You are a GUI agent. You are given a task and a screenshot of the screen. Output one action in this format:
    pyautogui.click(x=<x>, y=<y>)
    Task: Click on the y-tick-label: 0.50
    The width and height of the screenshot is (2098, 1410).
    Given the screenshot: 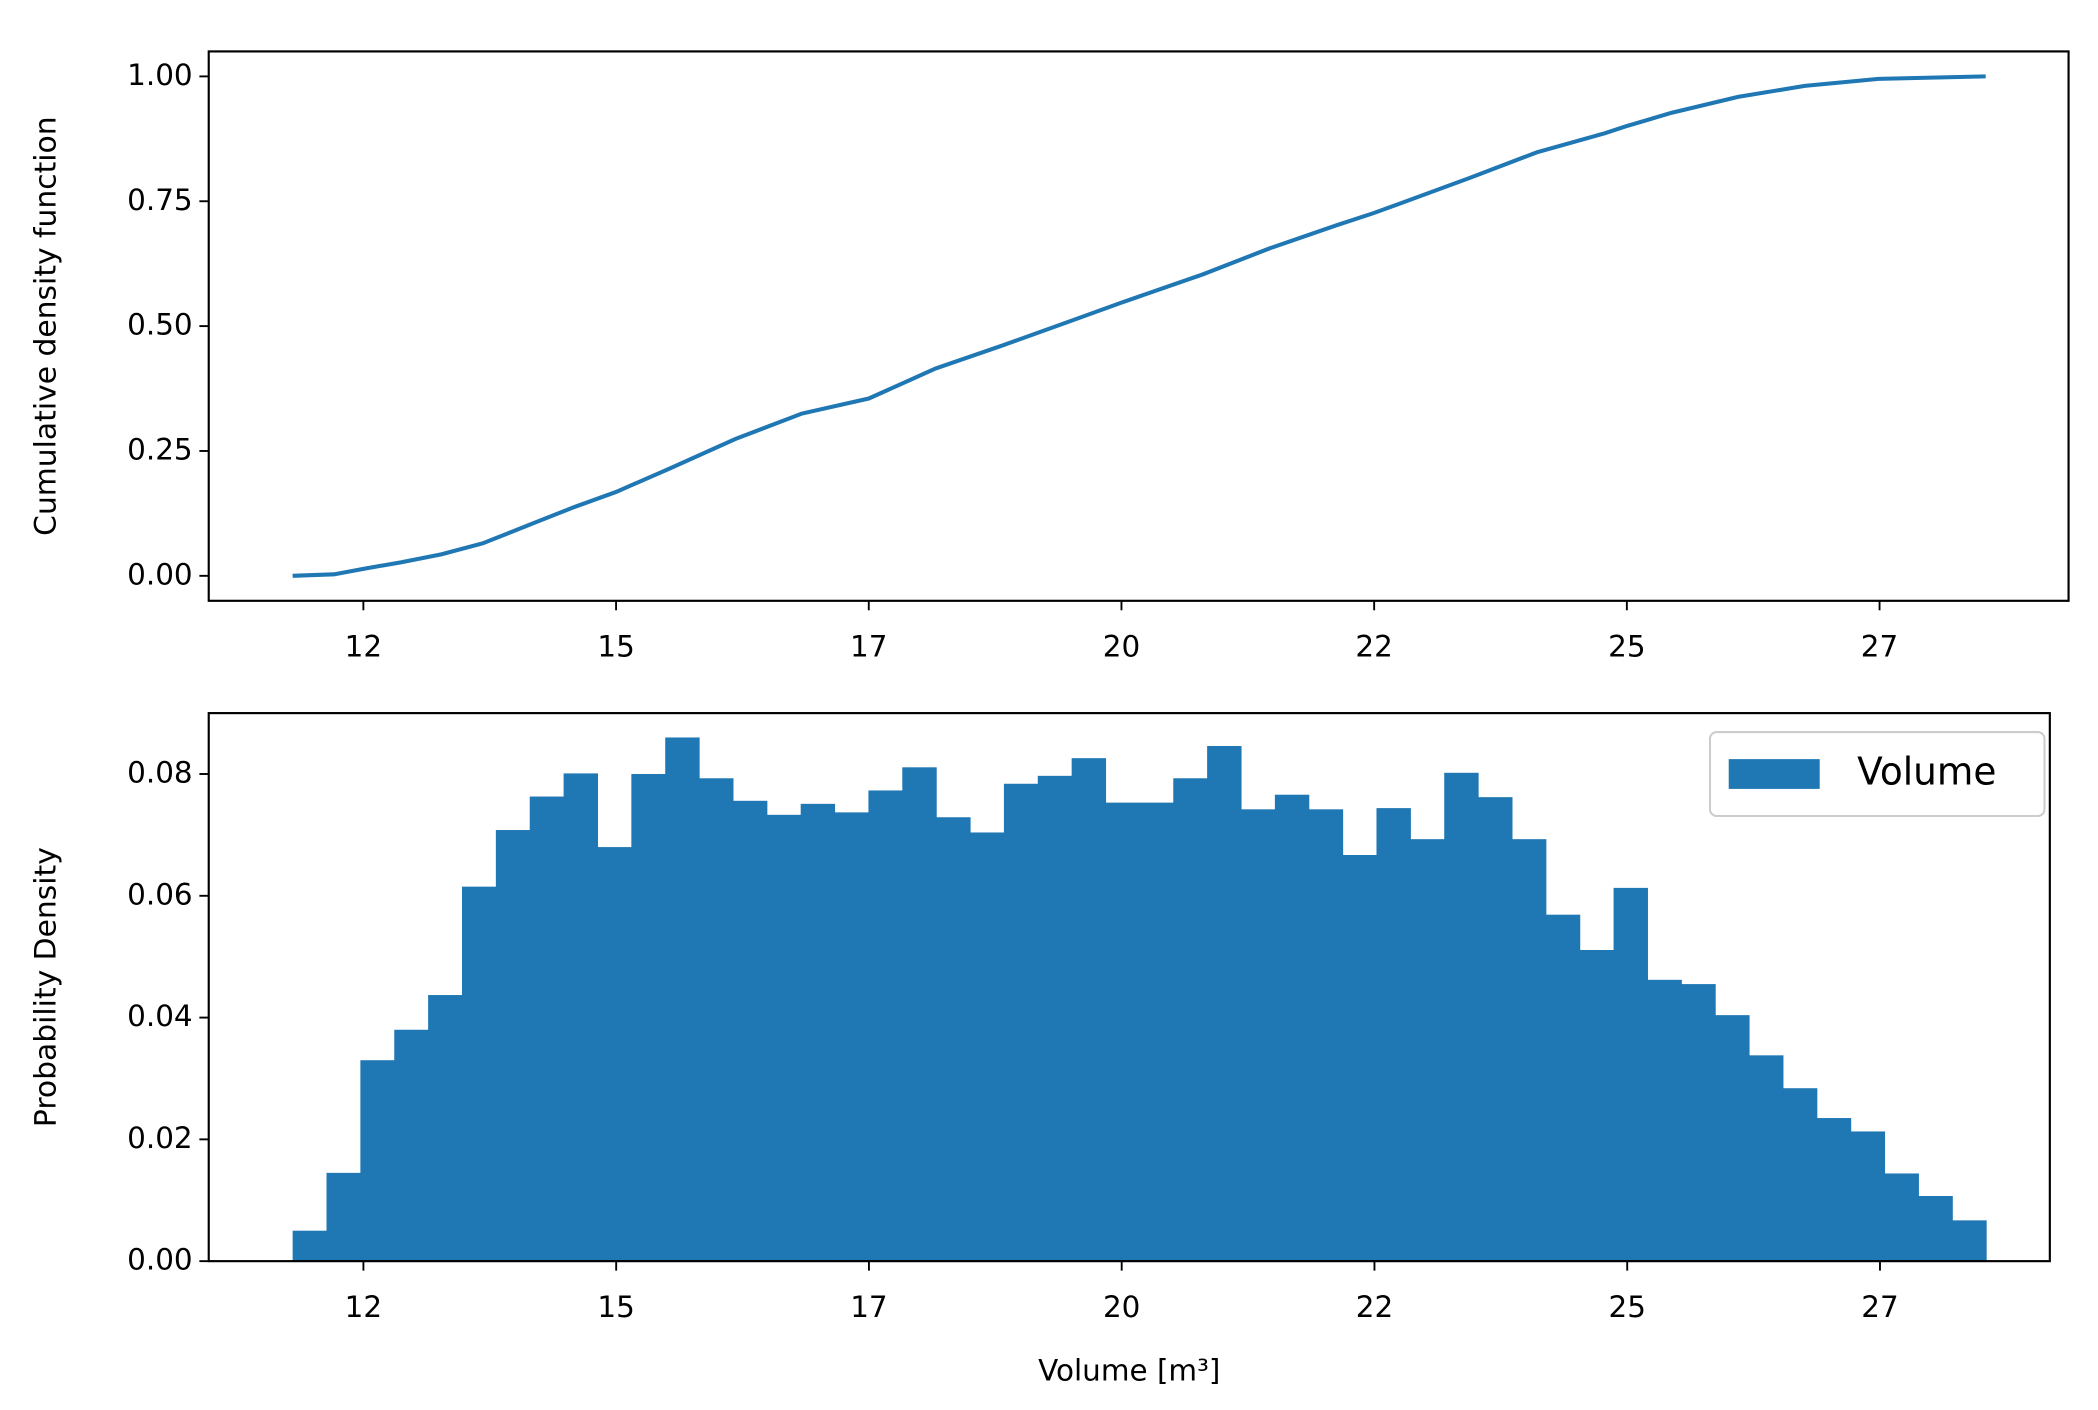 What is the action you would take?
    pyautogui.click(x=160, y=325)
    